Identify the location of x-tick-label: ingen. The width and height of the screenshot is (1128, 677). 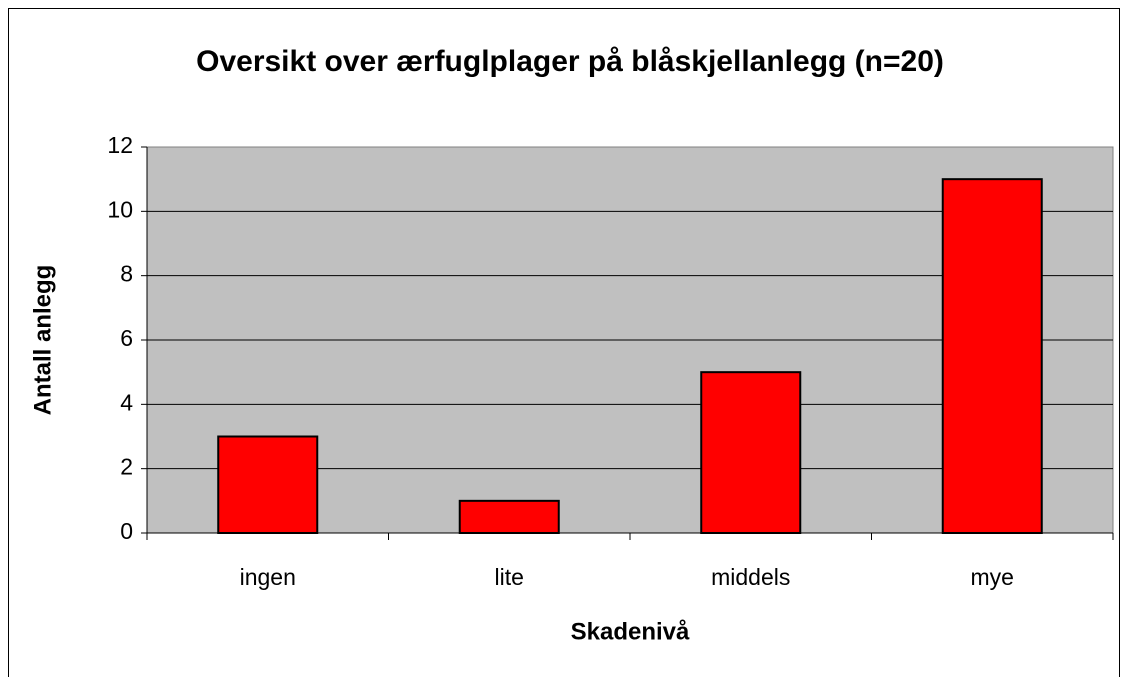
(268, 577).